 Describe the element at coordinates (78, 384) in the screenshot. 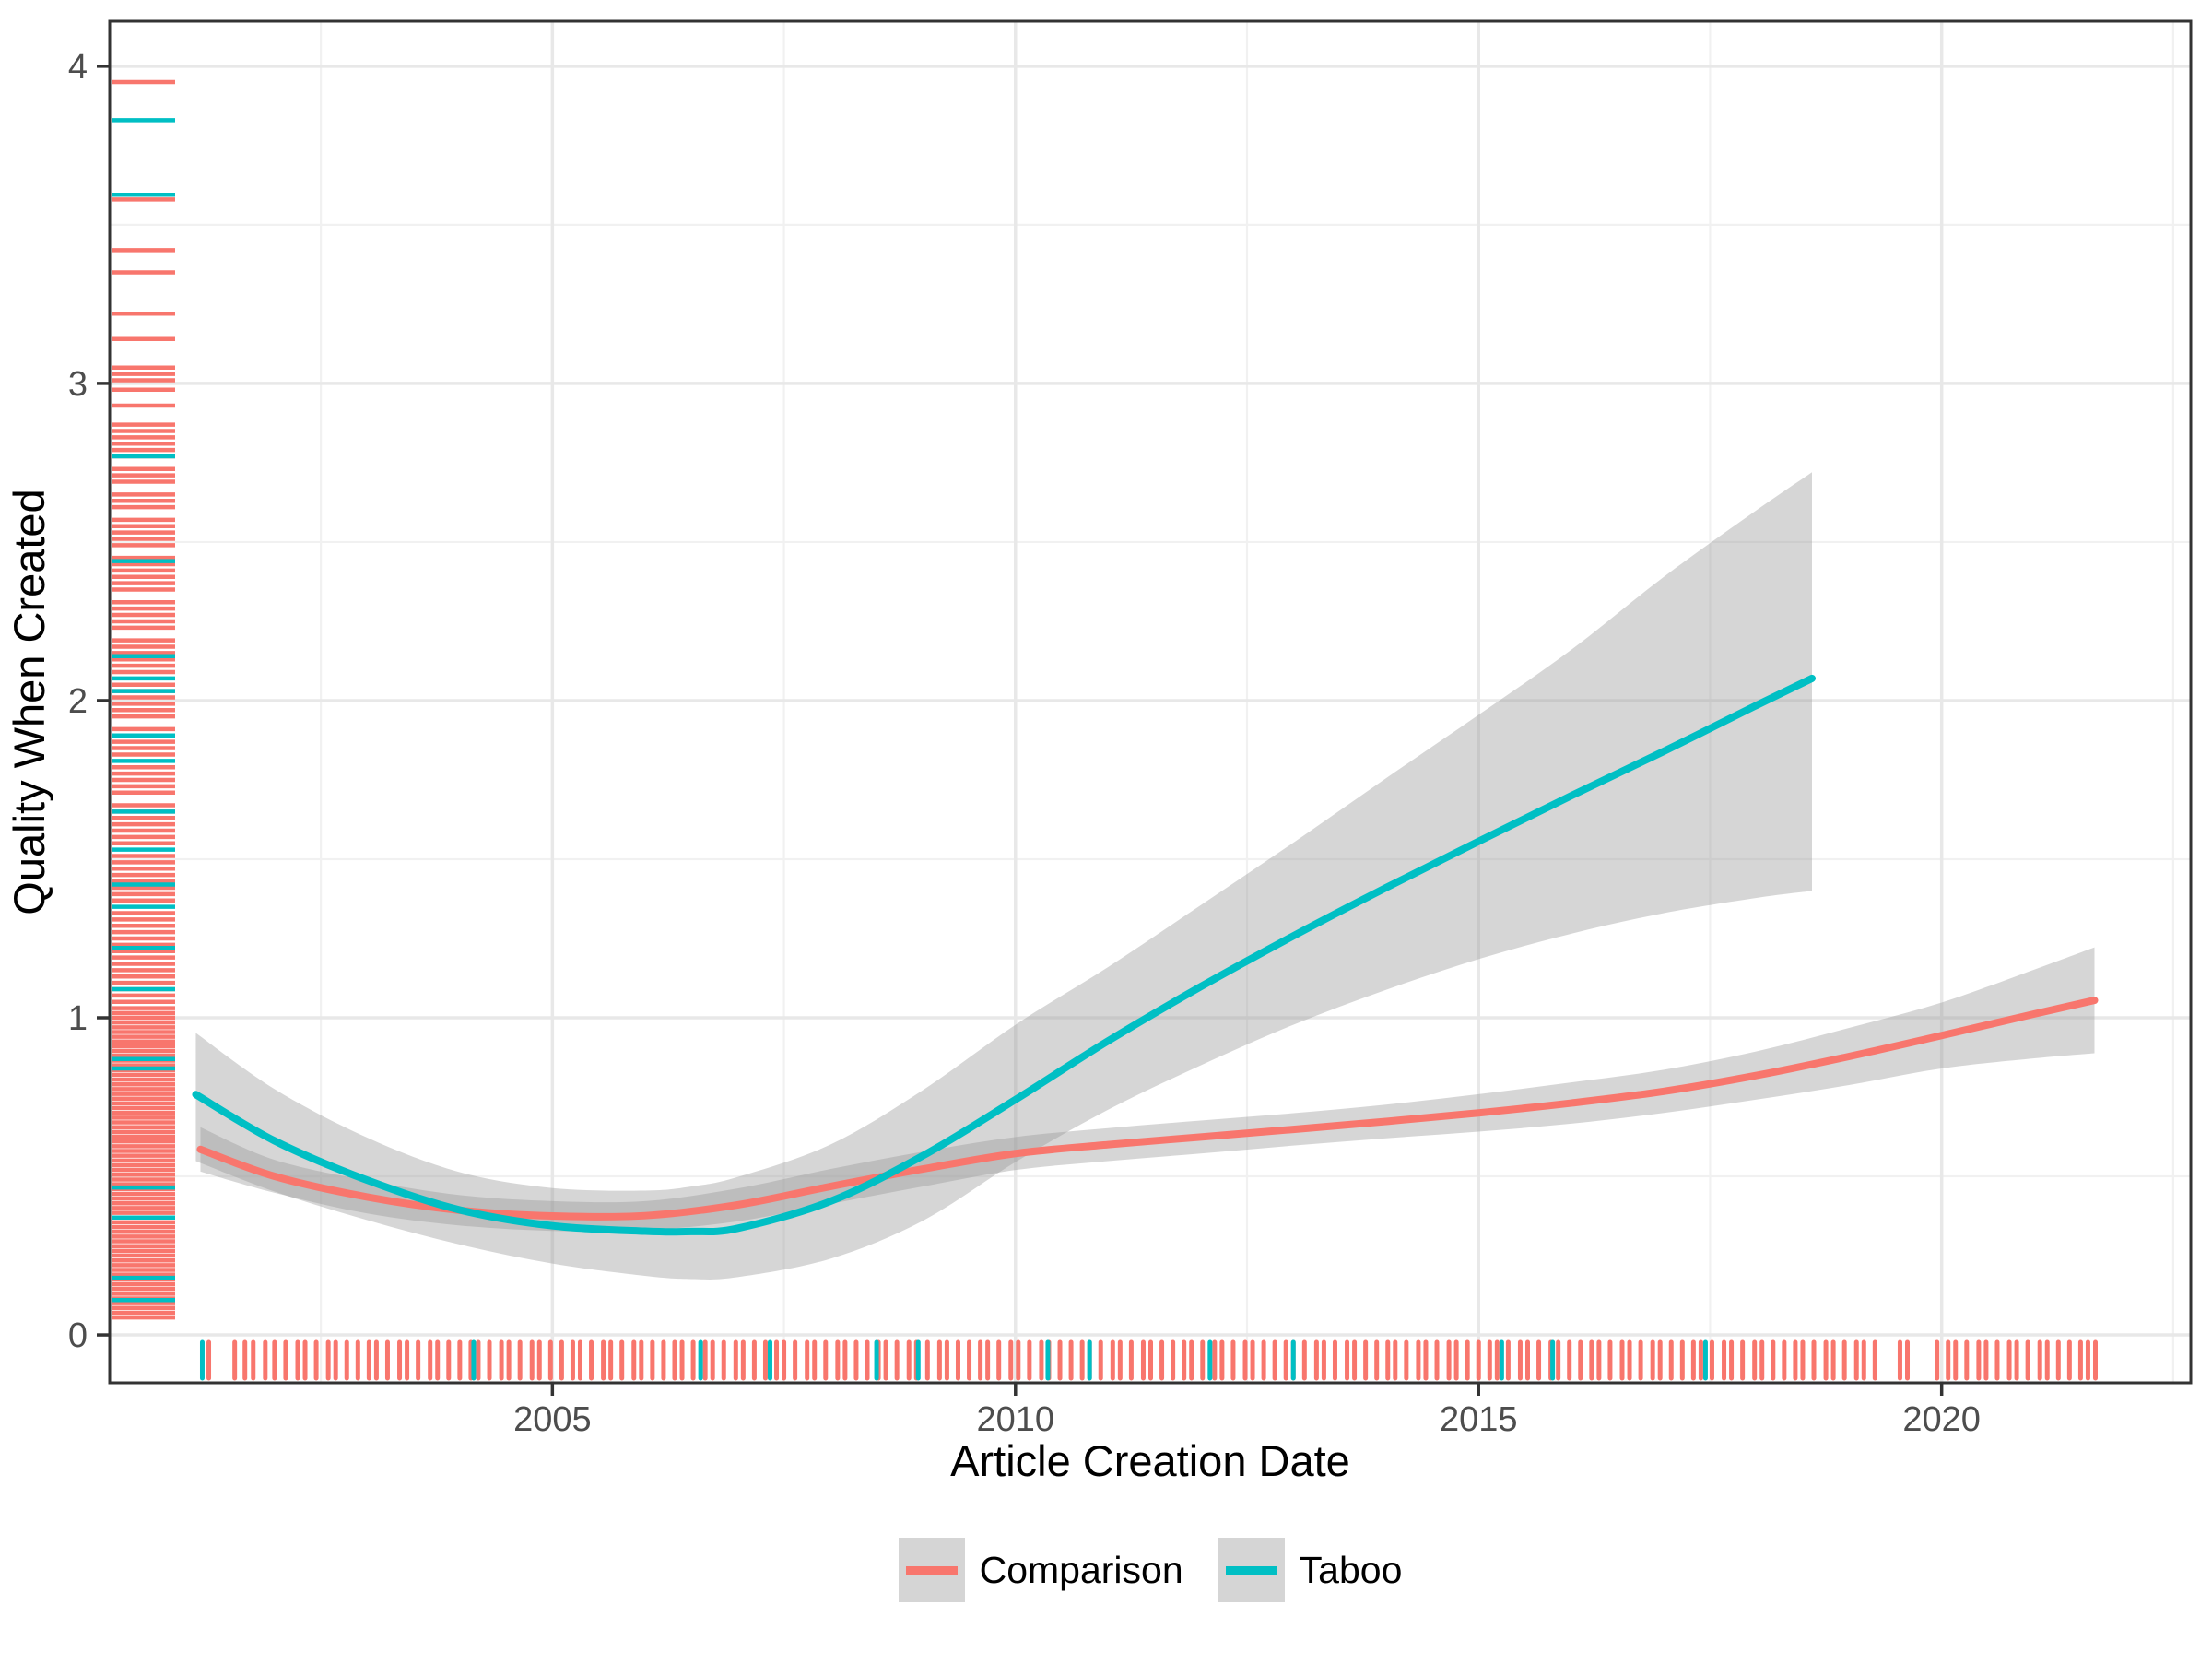

I see `y-tick-label: 3` at that location.